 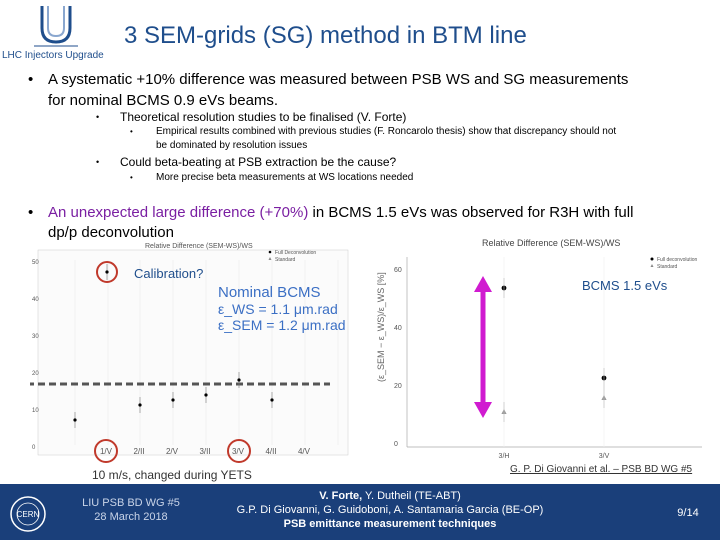 I want to click on right-ytick-label: 60, so click(x=398, y=270).